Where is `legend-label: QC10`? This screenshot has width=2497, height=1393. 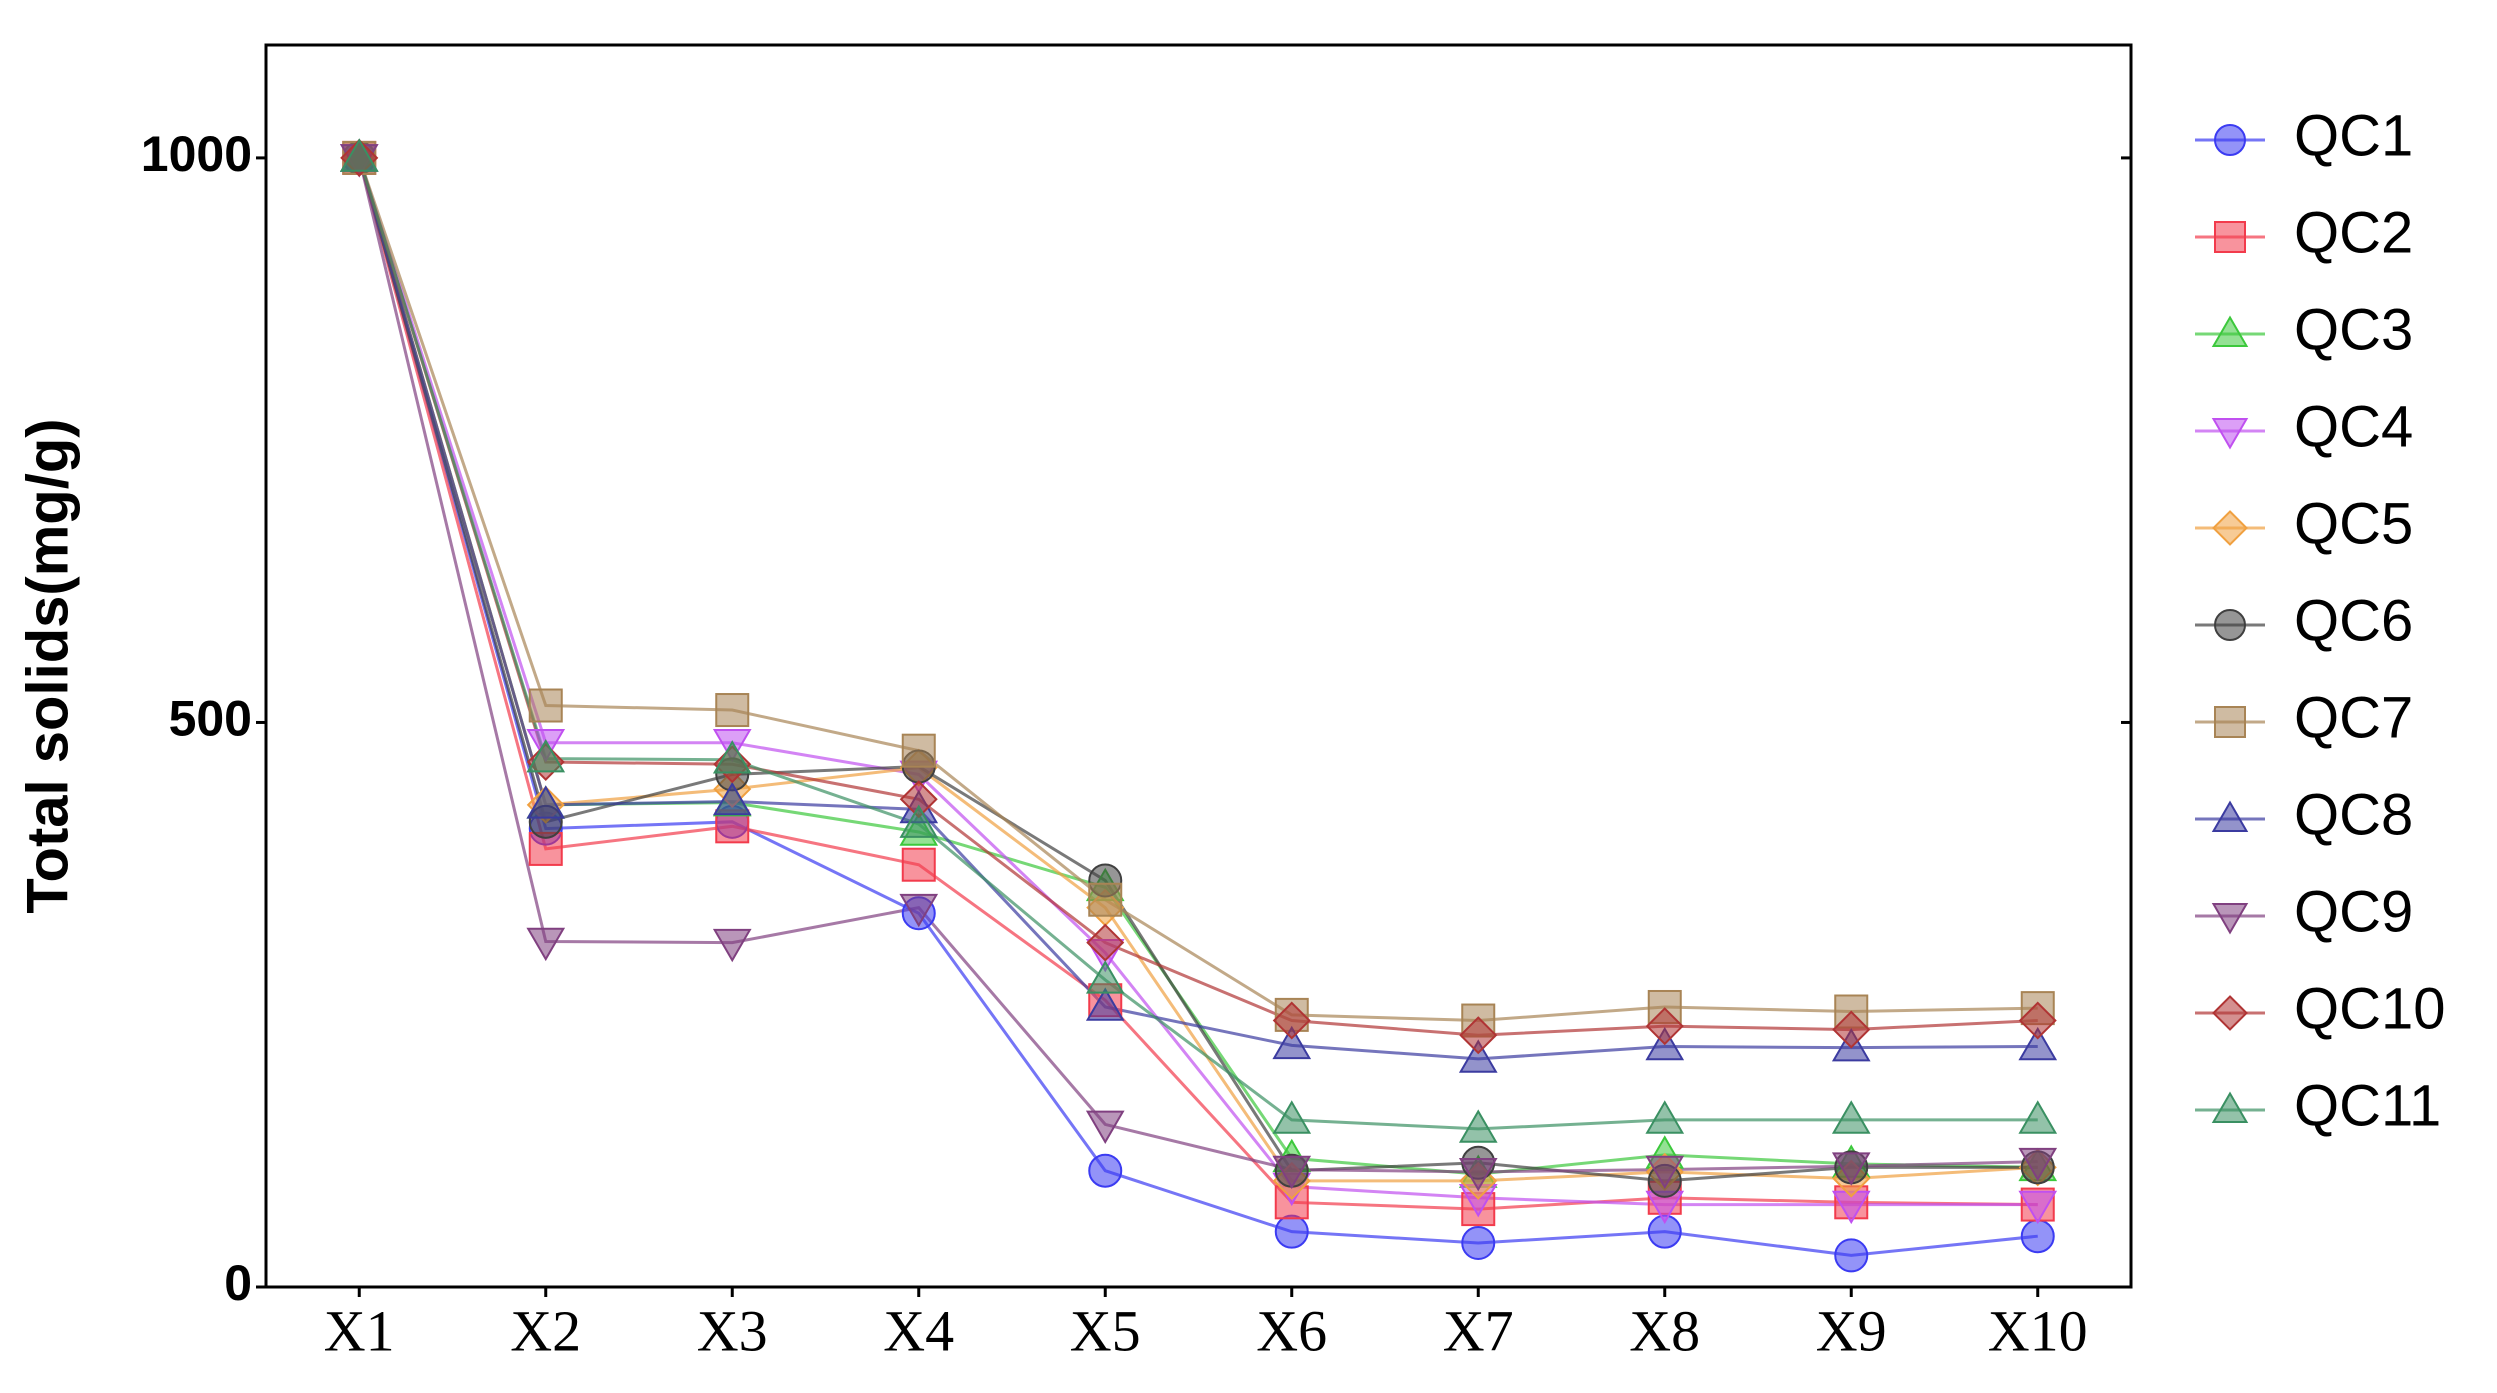 legend-label: QC10 is located at coordinates (2370, 1008).